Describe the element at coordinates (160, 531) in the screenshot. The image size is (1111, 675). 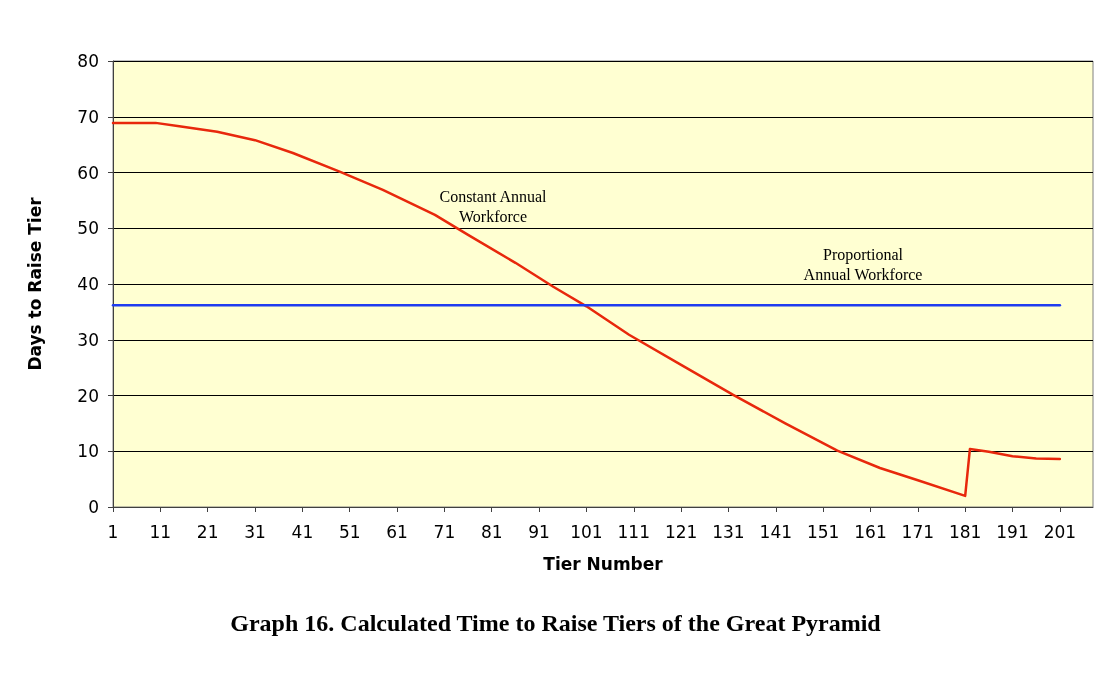
I see `x-tick-label: 11` at that location.